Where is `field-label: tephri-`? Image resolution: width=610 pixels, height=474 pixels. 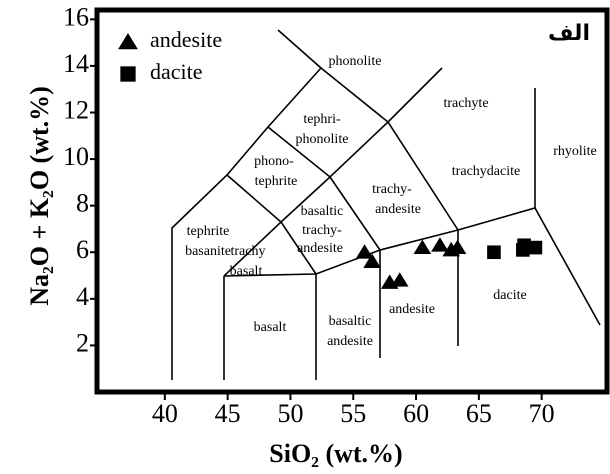 field-label: tephri- is located at coordinates (322, 119).